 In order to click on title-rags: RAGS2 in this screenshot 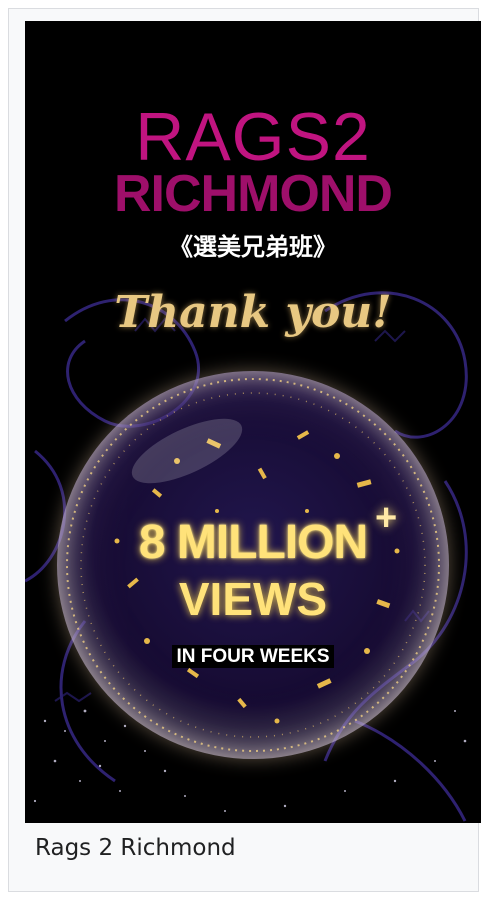, I will do `click(253, 137)`.